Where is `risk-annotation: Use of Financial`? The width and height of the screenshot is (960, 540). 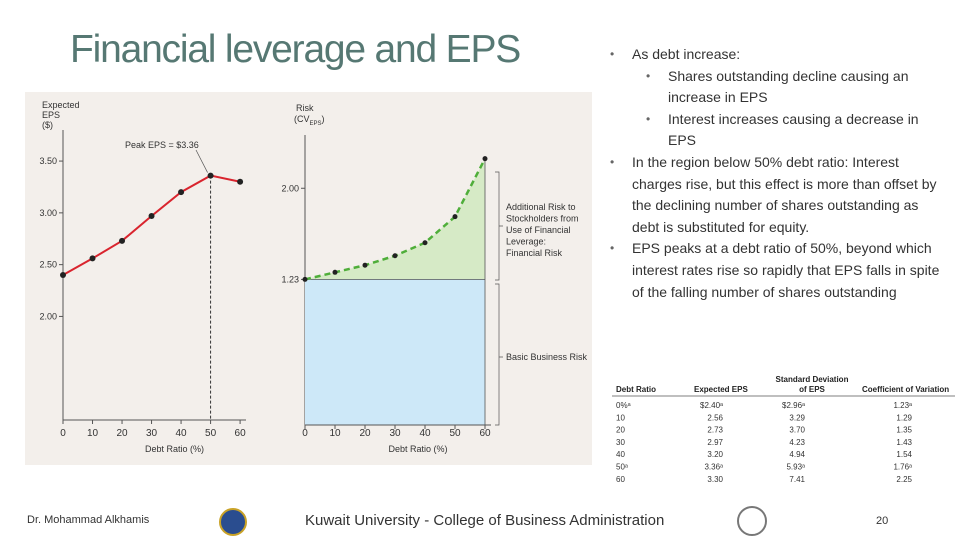
risk-annotation: Use of Financial is located at coordinates (538, 230).